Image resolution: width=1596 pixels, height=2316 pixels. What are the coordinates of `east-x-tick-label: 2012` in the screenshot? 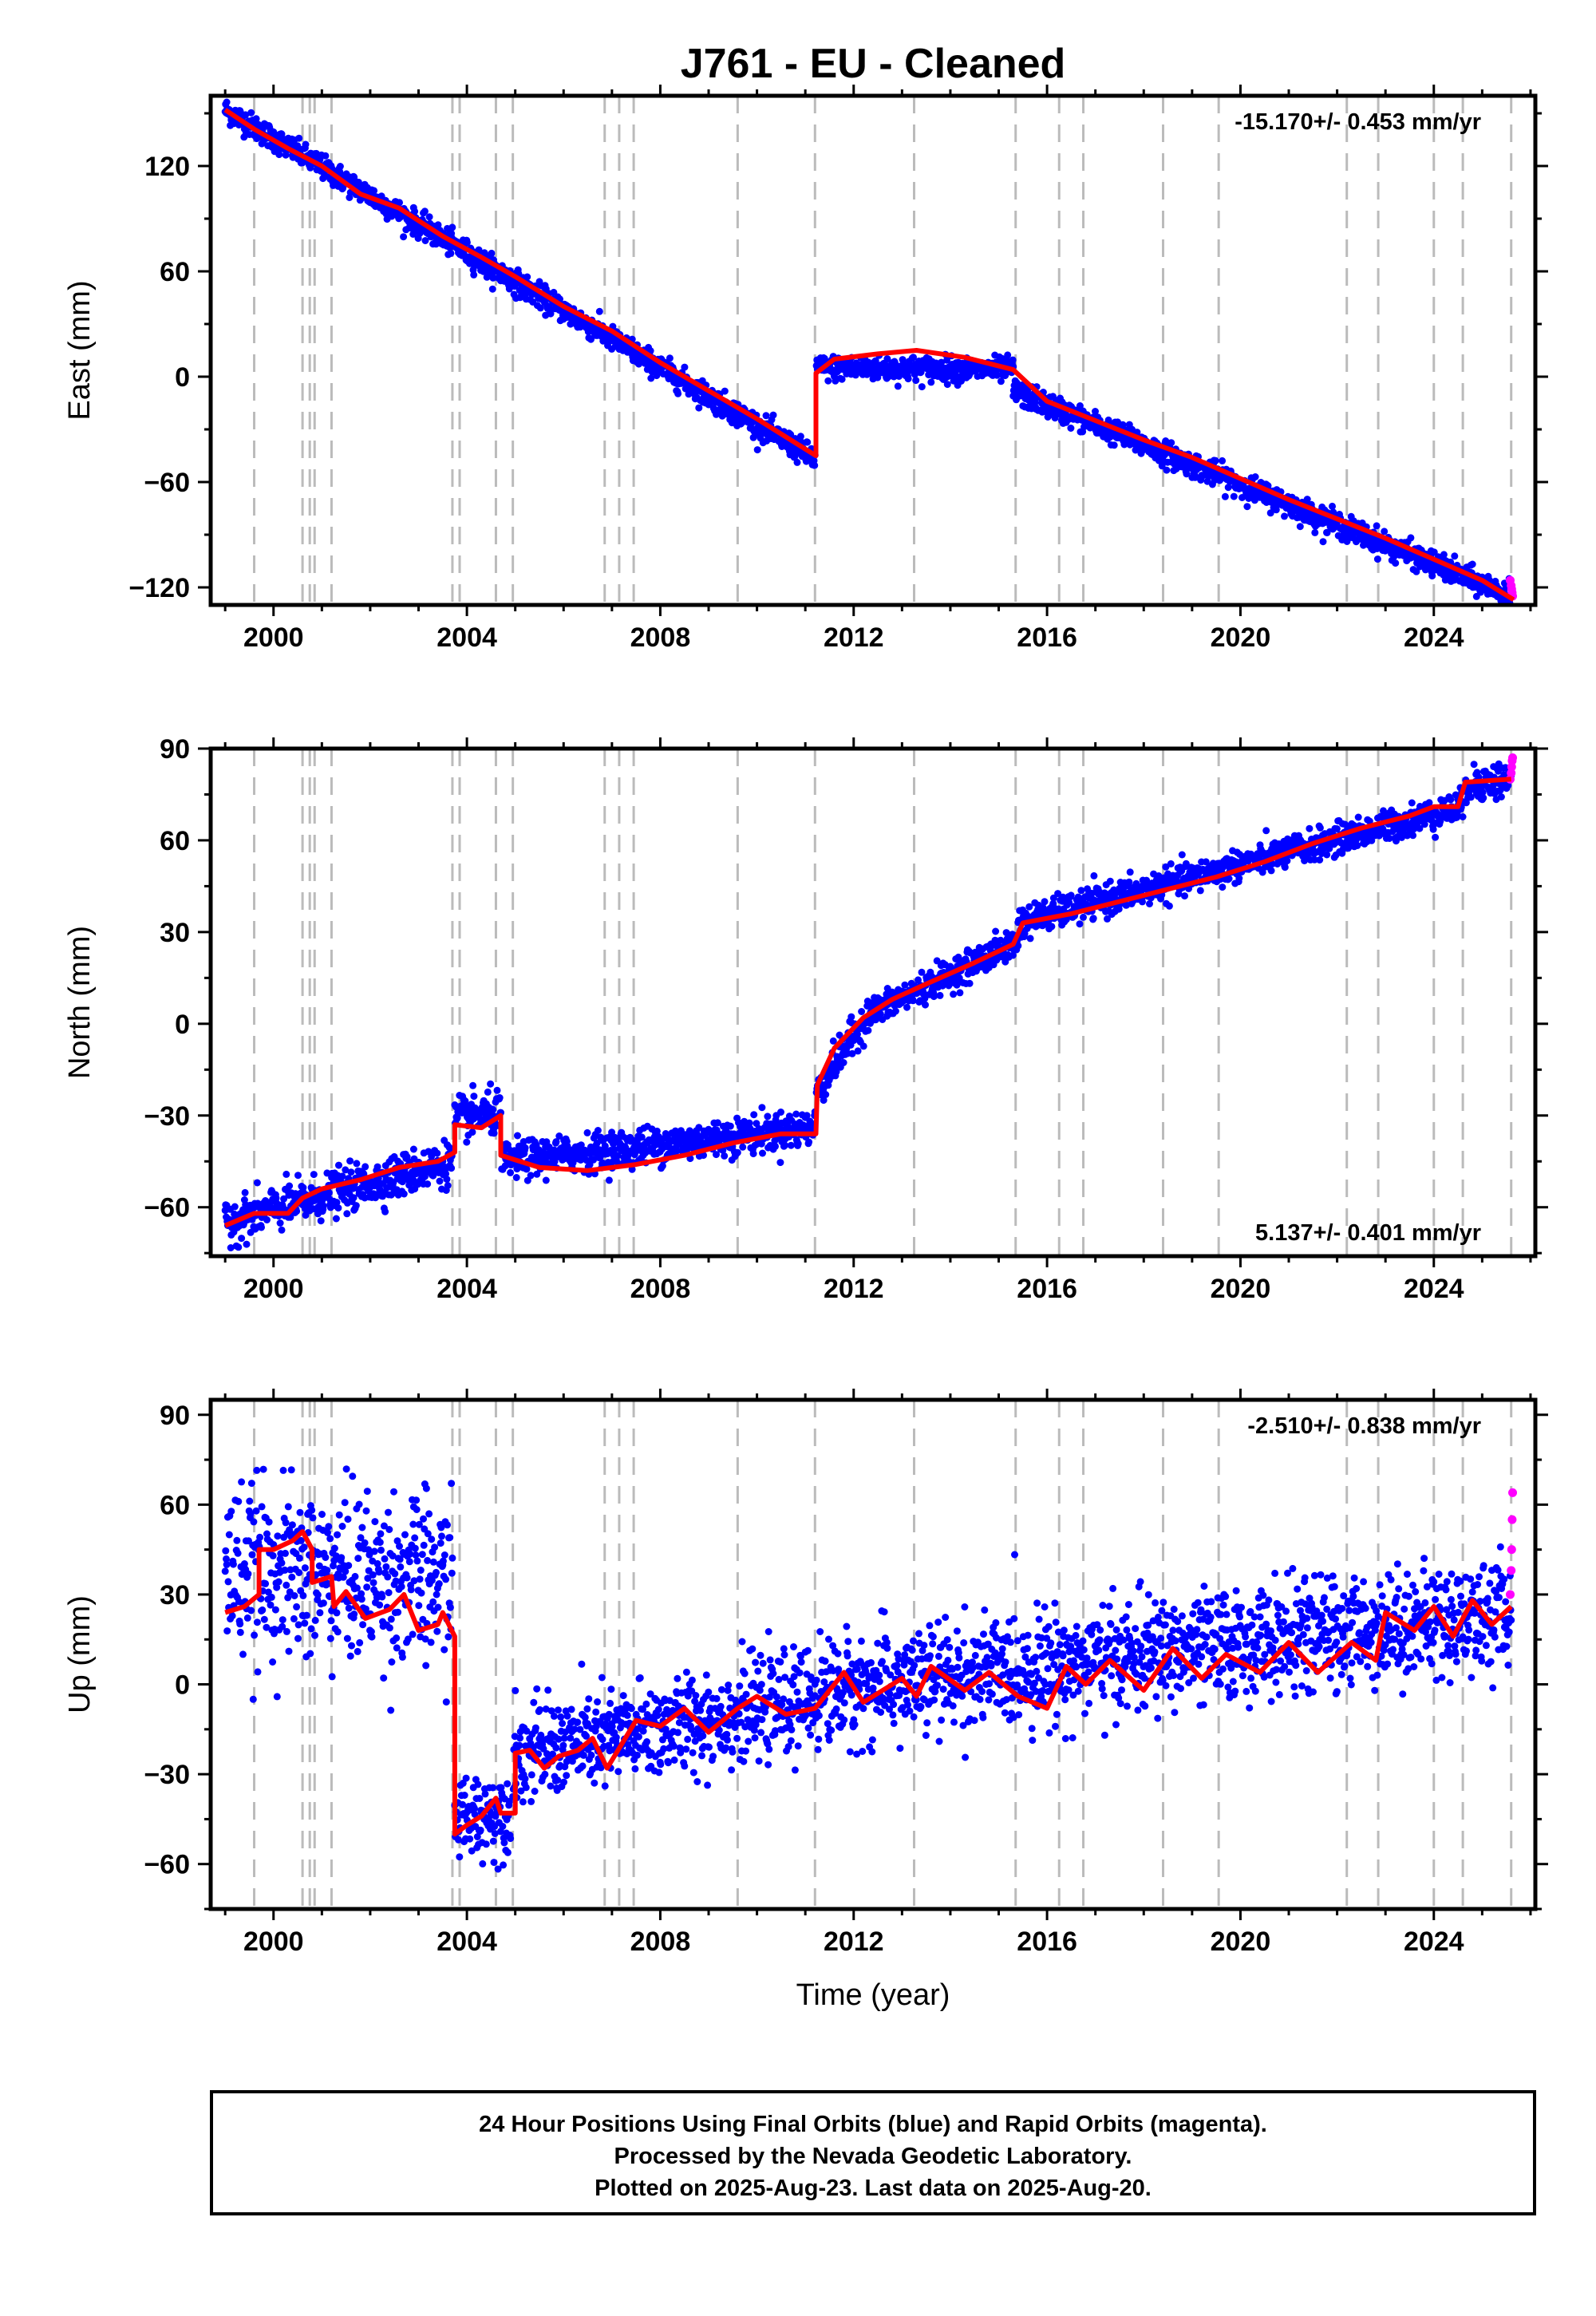 It's located at (854, 637).